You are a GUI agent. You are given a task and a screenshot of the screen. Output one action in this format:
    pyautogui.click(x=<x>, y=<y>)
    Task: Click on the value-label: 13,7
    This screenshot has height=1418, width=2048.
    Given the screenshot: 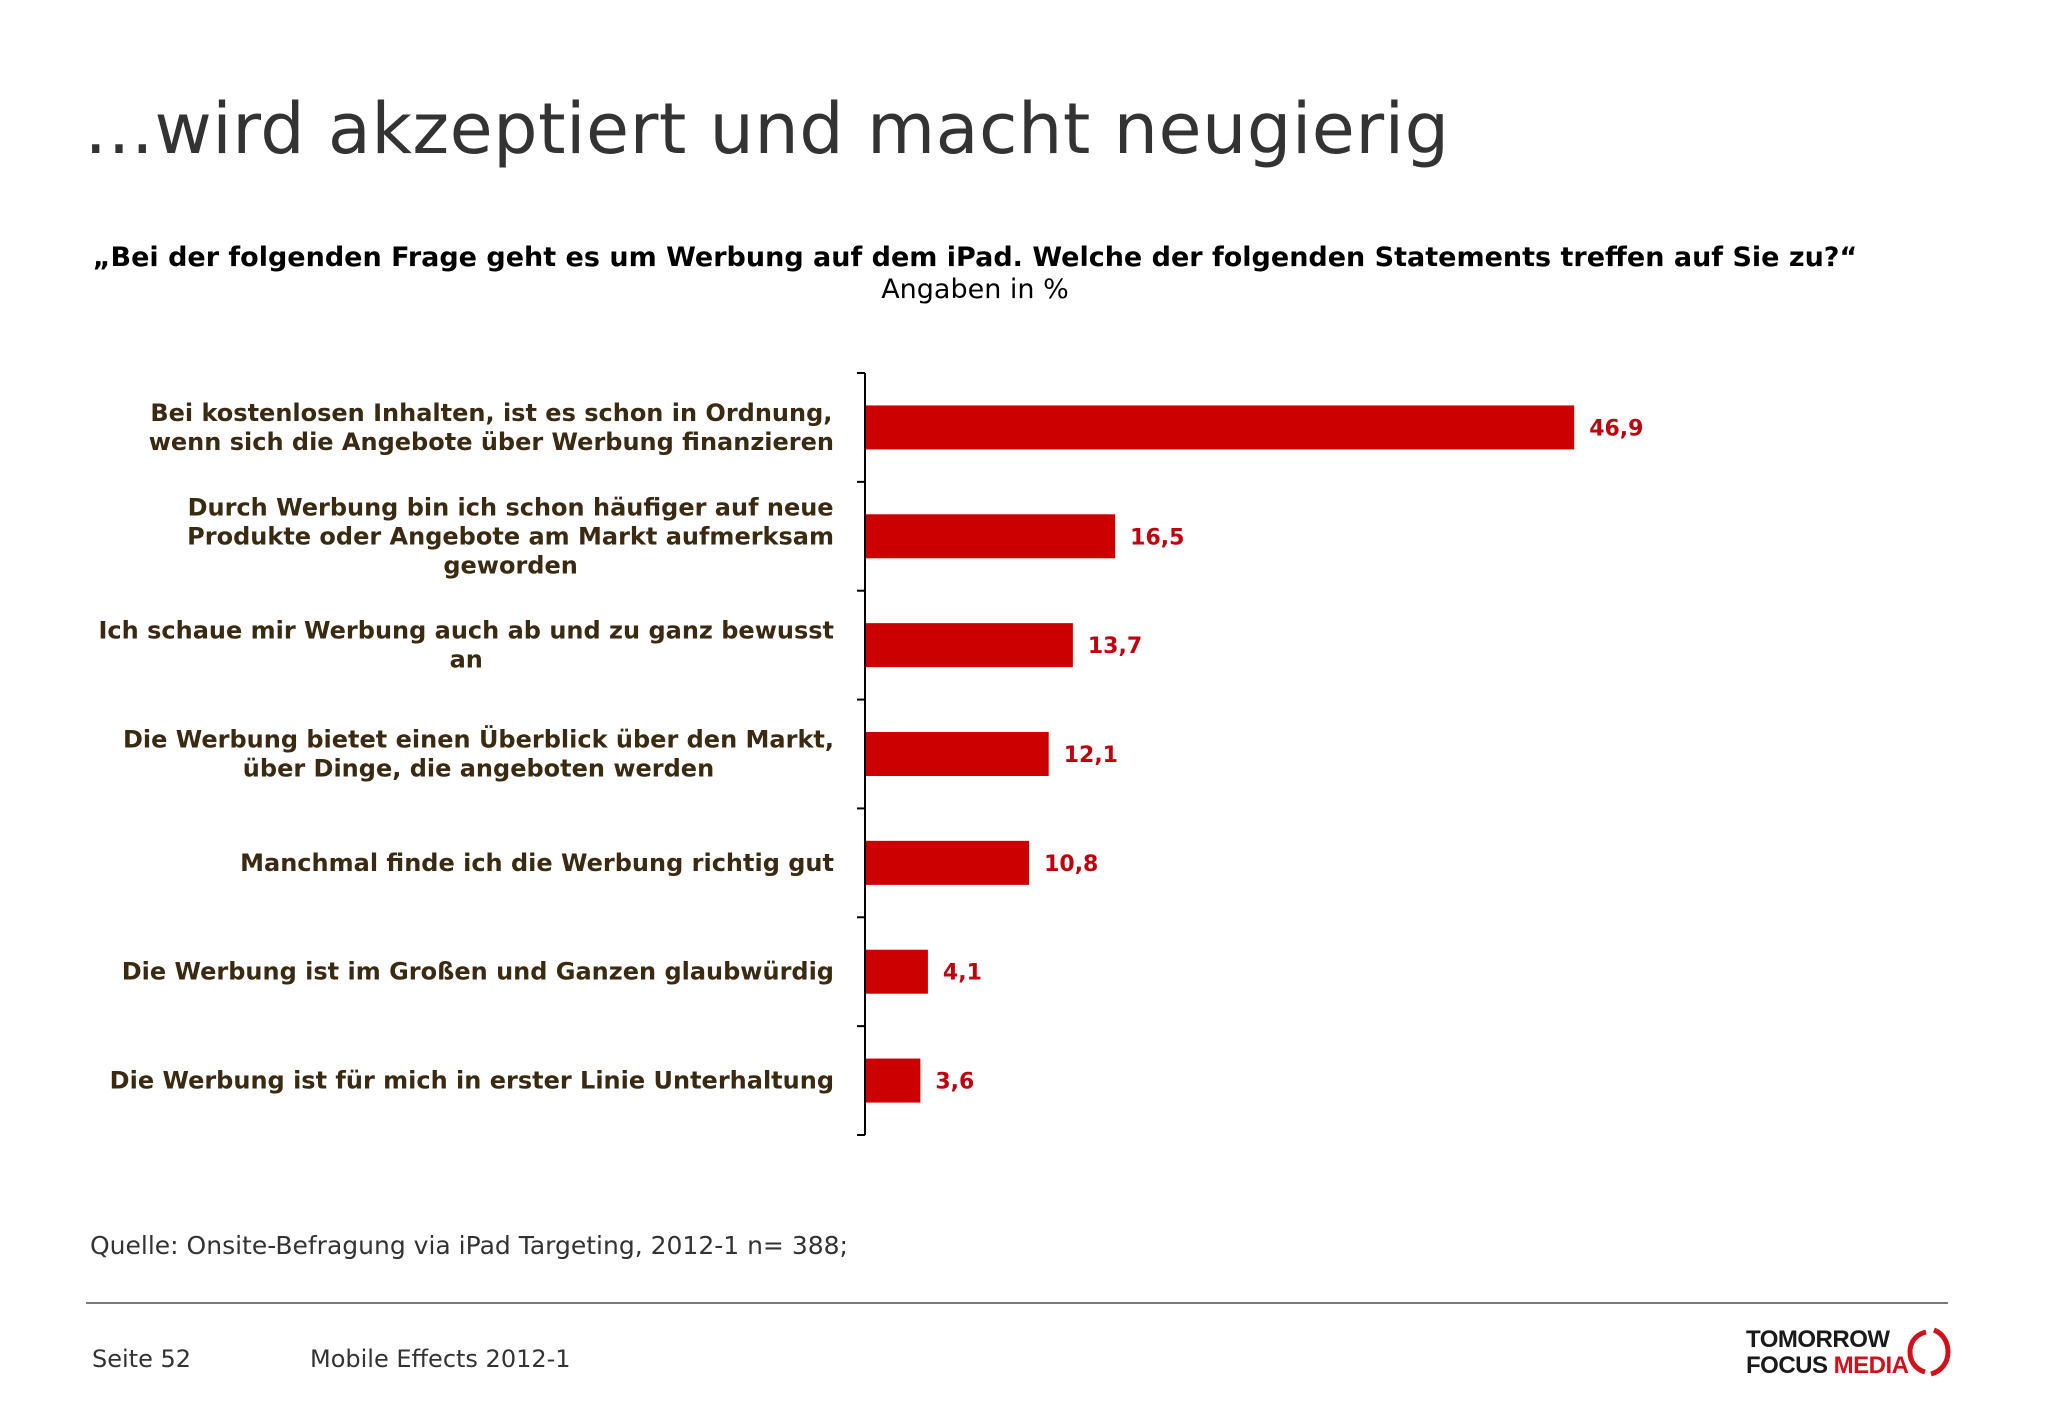 What is the action you would take?
    pyautogui.click(x=1115, y=646)
    